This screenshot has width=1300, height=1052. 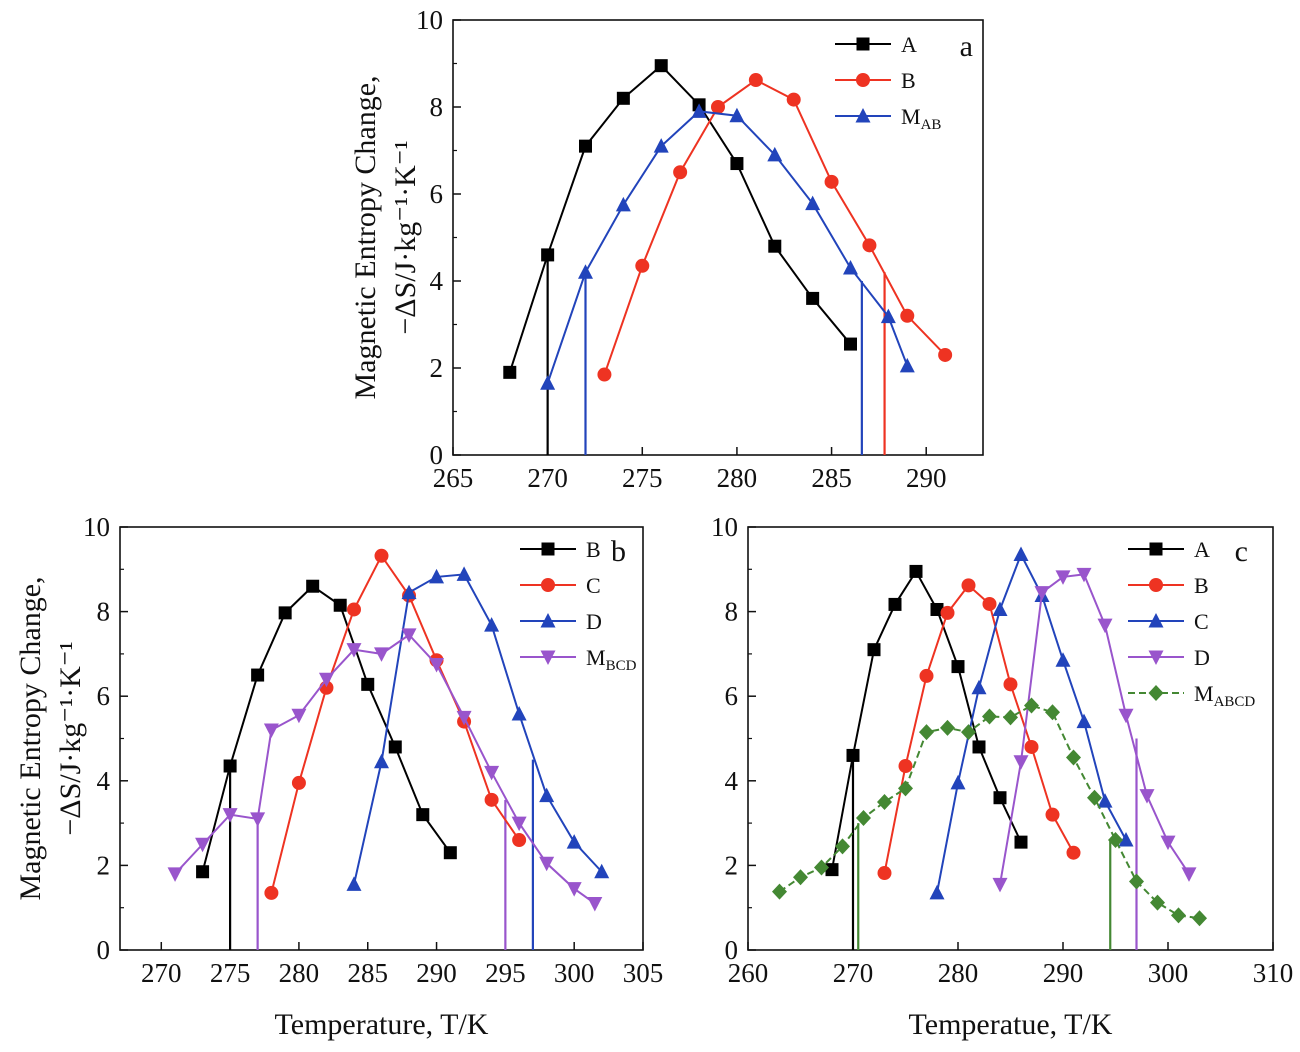 I want to click on legend-label: MBCD, so click(x=611, y=659).